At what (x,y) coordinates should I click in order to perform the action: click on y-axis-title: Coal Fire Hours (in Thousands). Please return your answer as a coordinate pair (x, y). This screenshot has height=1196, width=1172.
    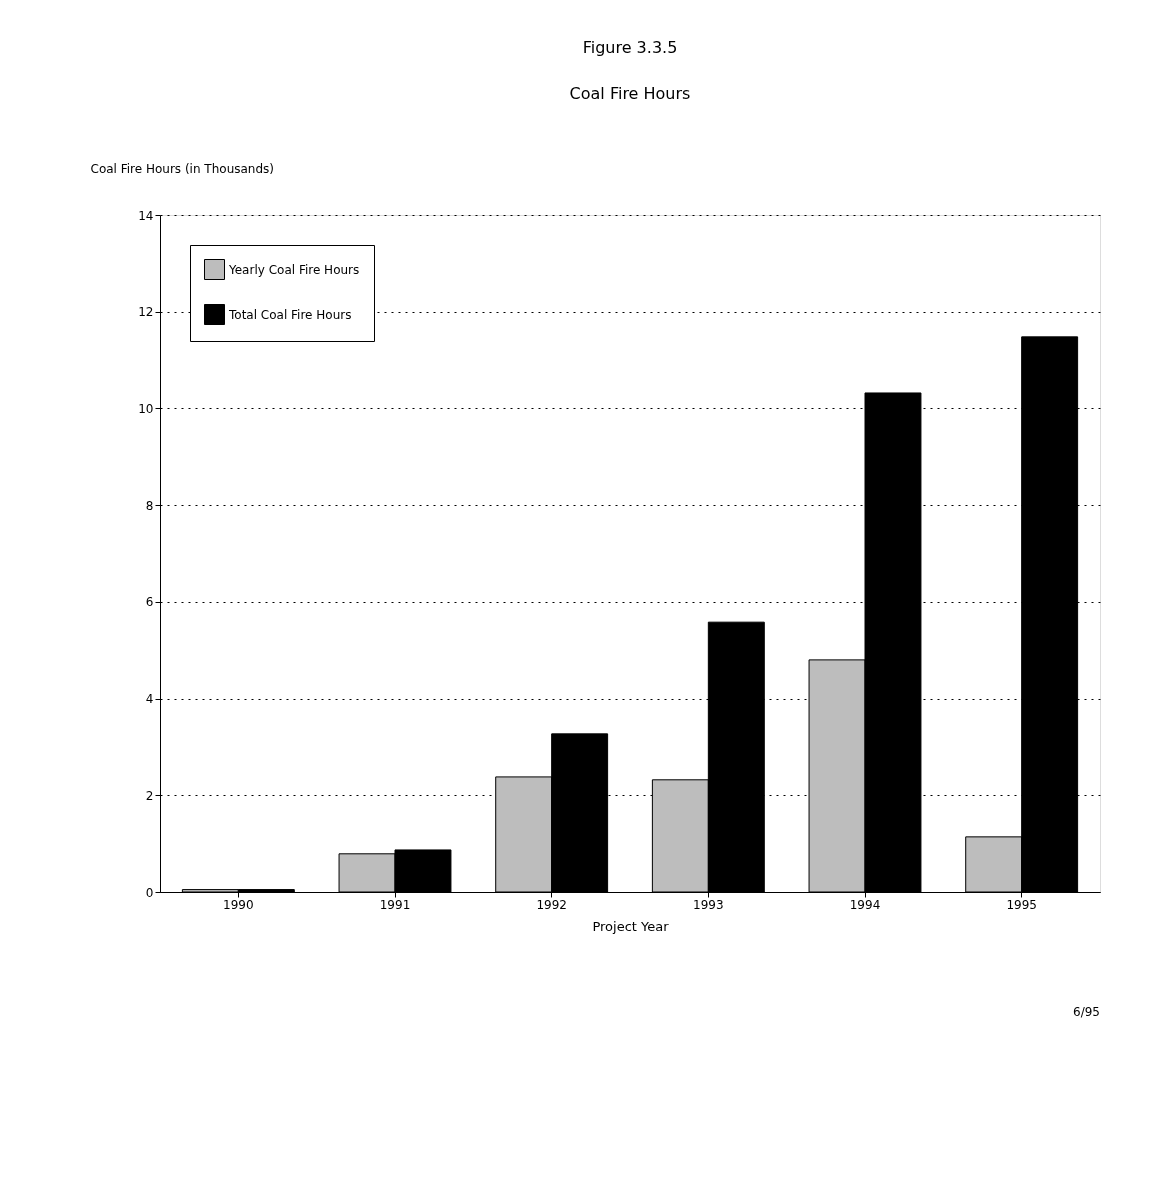
    Looking at the image, I should click on (182, 168).